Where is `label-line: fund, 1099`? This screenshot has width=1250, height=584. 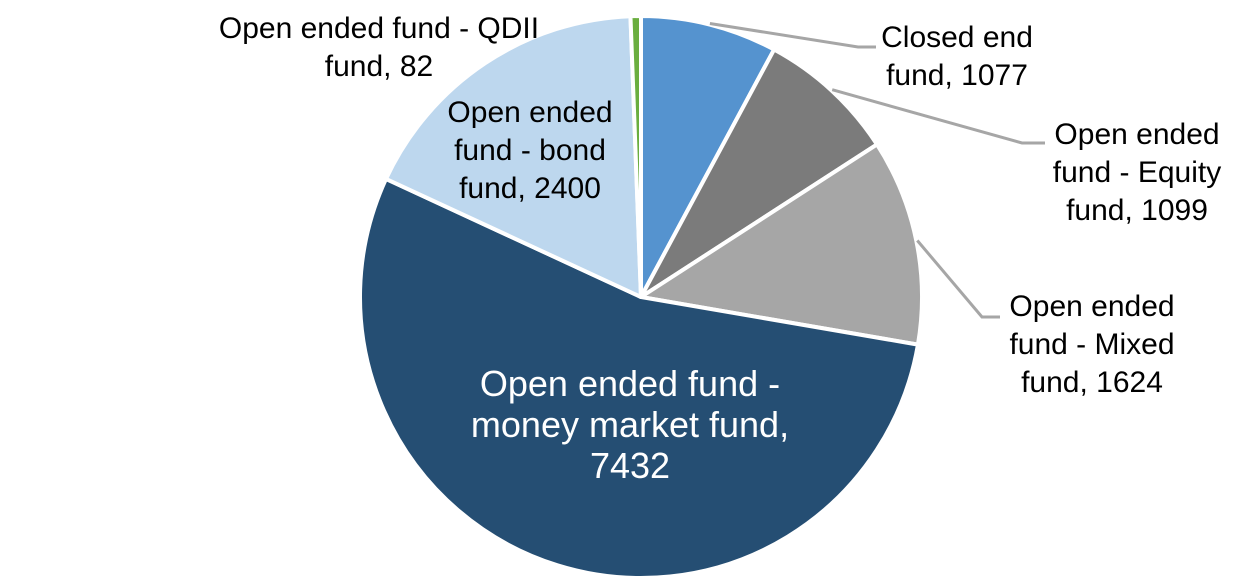
label-line: fund, 1099 is located at coordinates (1137, 210).